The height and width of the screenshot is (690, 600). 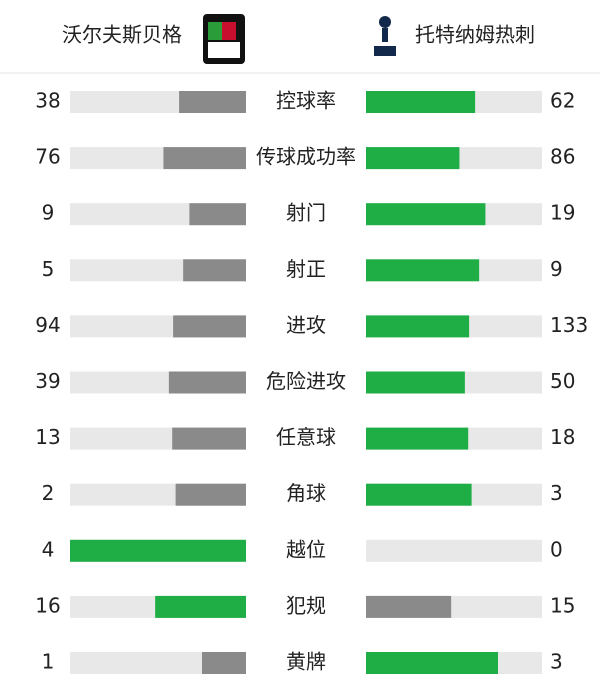 What do you see at coordinates (48, 493) in the screenshot?
I see `home-value: 2` at bounding box center [48, 493].